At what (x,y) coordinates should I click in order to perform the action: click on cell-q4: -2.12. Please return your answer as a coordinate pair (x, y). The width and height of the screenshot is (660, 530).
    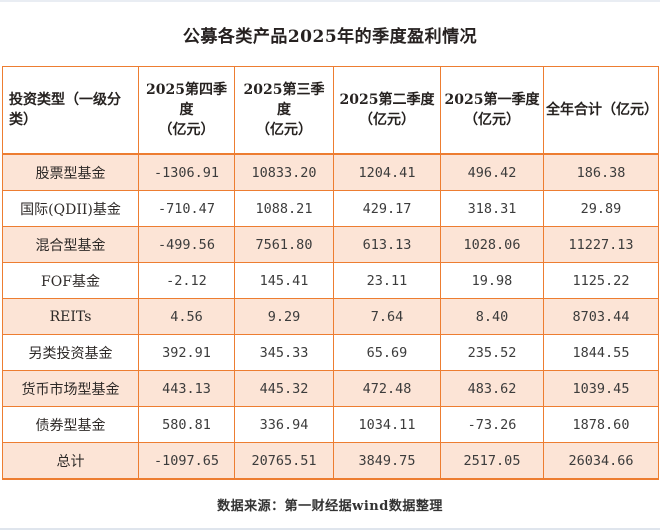
    Looking at the image, I should click on (186, 280).